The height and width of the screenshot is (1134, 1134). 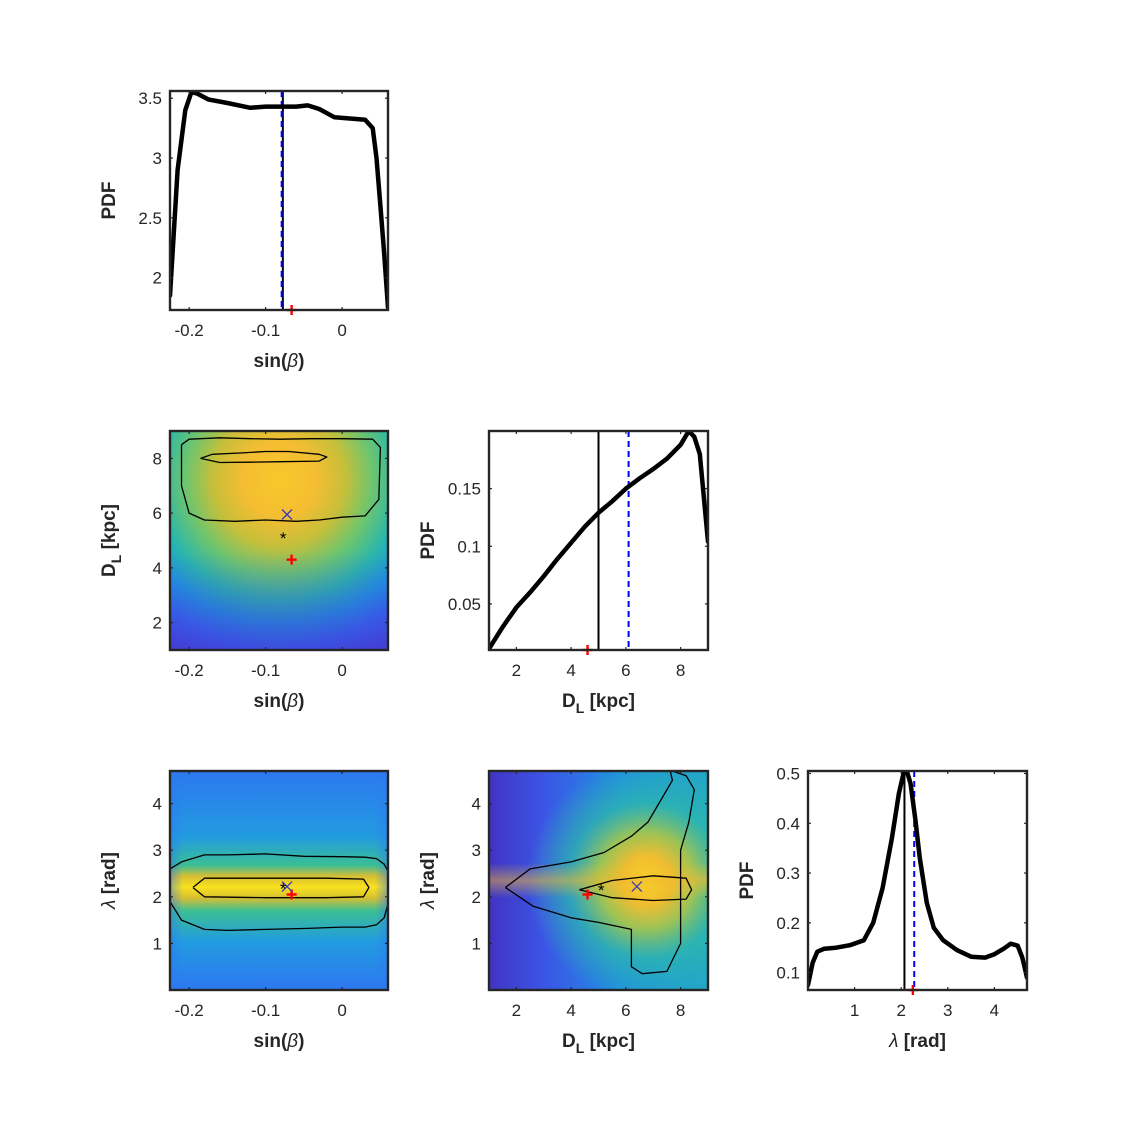 I want to click on panel-lambda-vs-sin-beta: * -0.2 -0.1 0 1 2 3 4 sin(β) λ [rad], so click(x=244, y=910).